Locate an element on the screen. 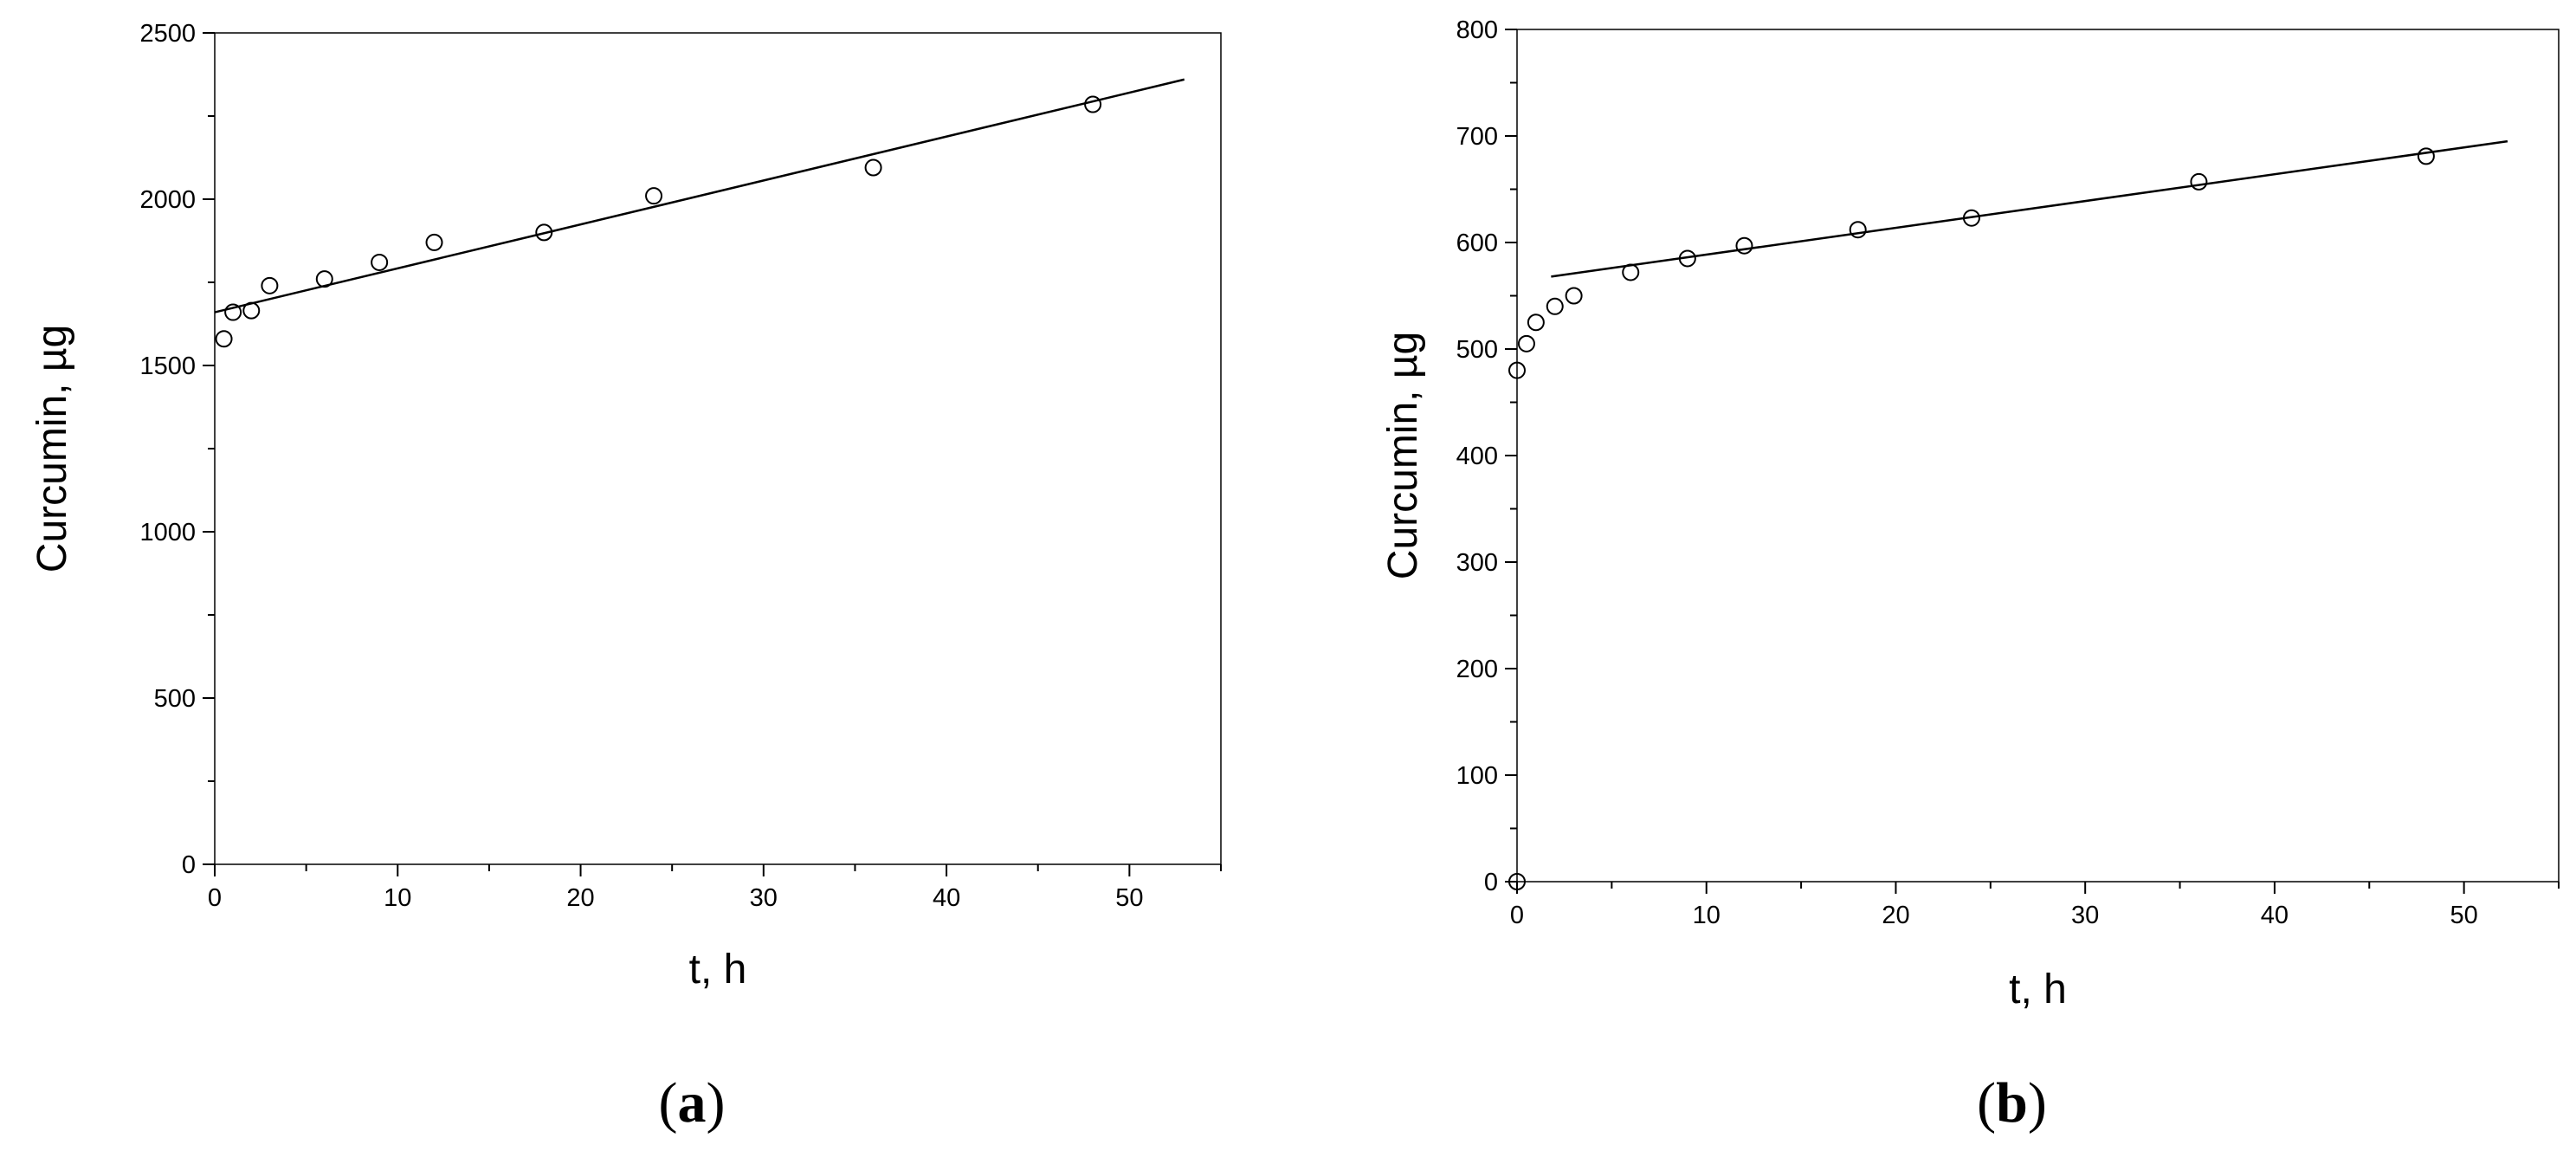 This screenshot has height=1151, width=2576. y-tick-label: 800 is located at coordinates (1477, 30).